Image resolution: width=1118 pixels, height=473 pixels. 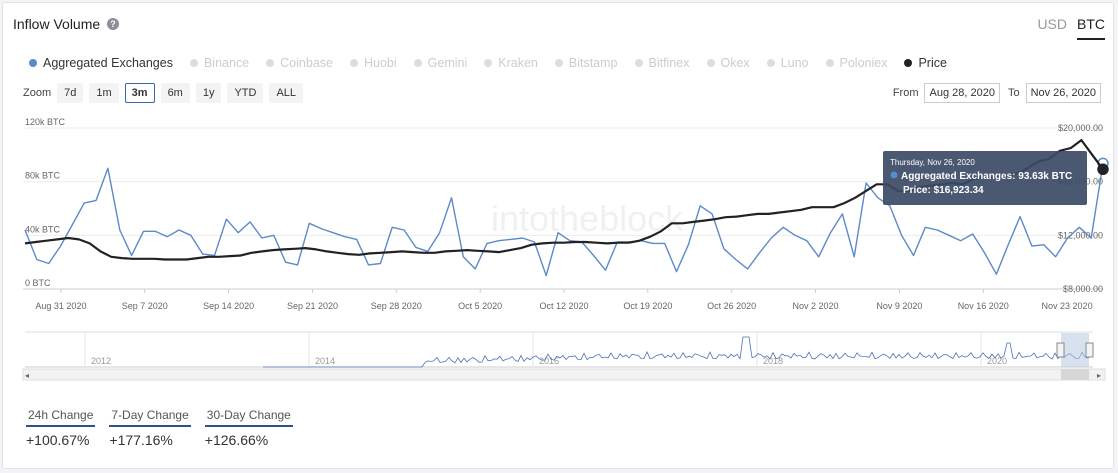 What do you see at coordinates (101, 361) in the screenshot?
I see `navigator-year-label: 2012` at bounding box center [101, 361].